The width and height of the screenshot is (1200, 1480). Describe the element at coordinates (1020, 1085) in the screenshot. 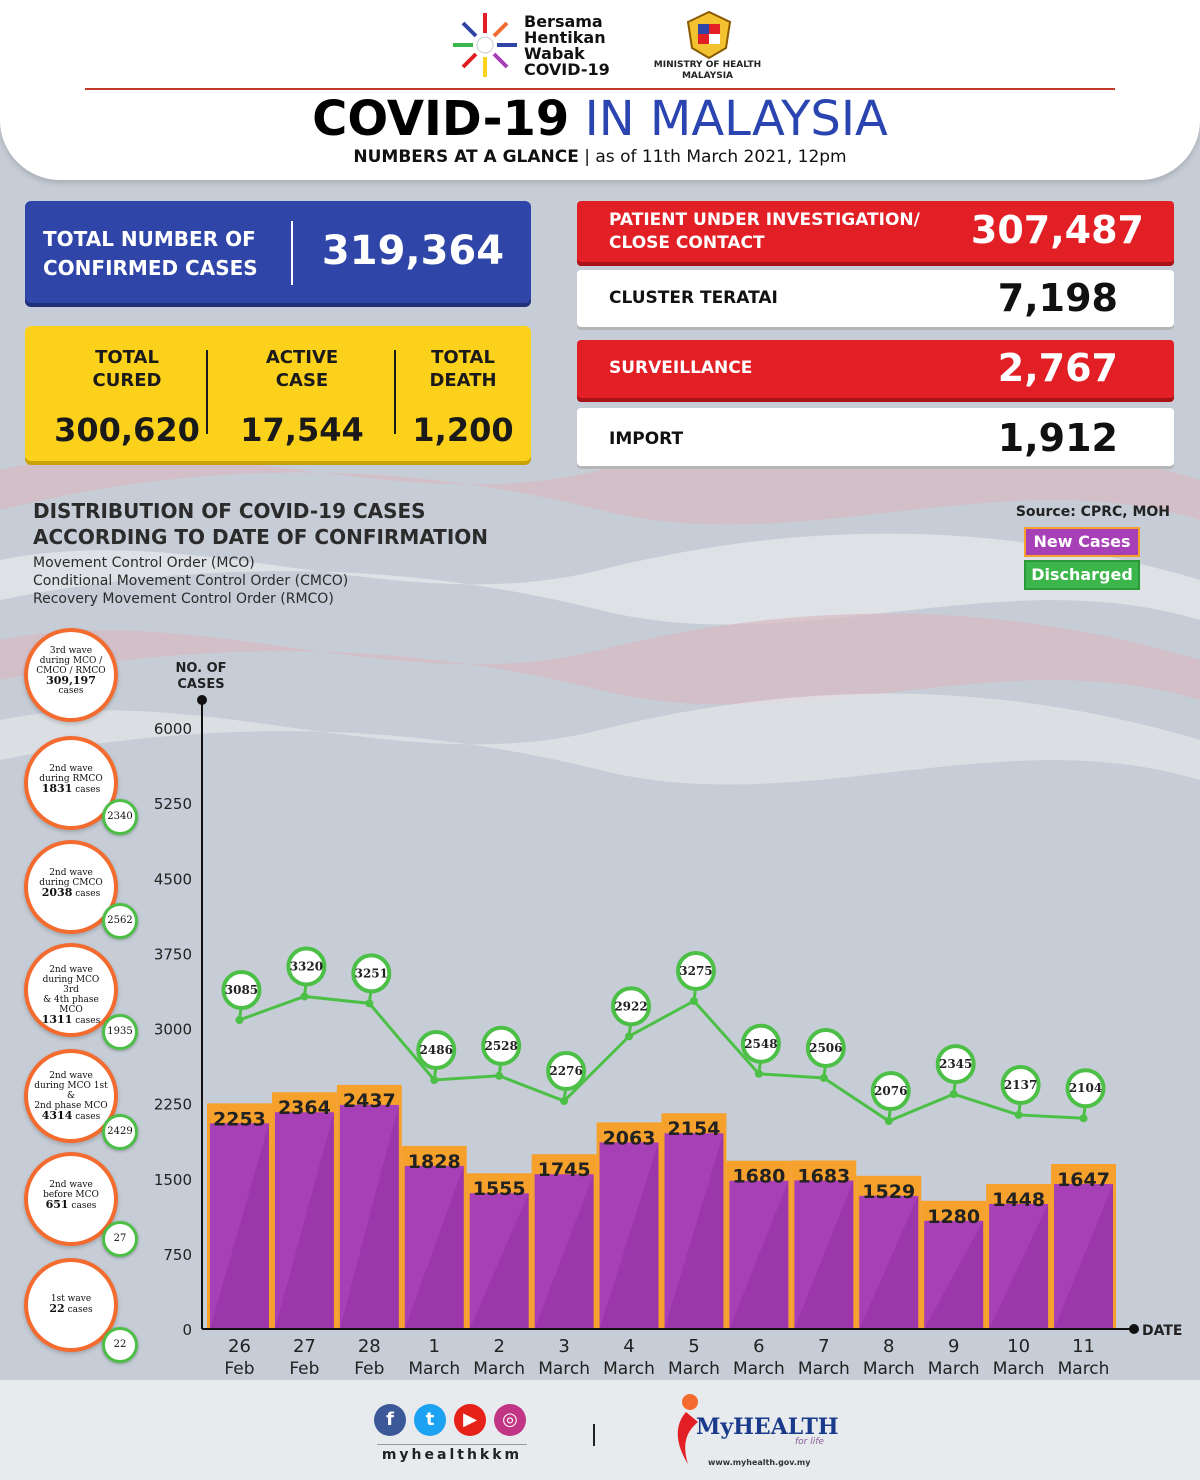

I see `discharged-value-label: 2137` at that location.